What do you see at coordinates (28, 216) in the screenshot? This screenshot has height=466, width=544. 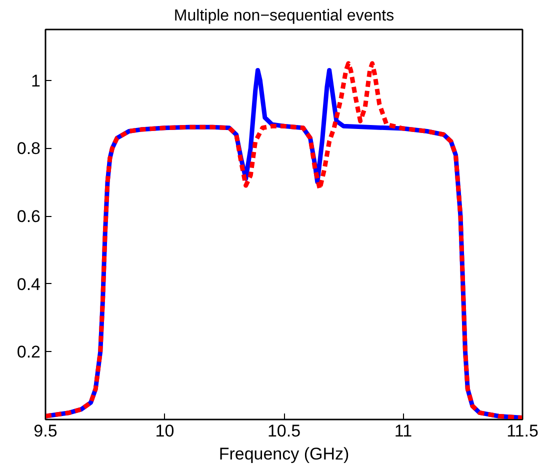 I see `y-tick-label: 0.6` at bounding box center [28, 216].